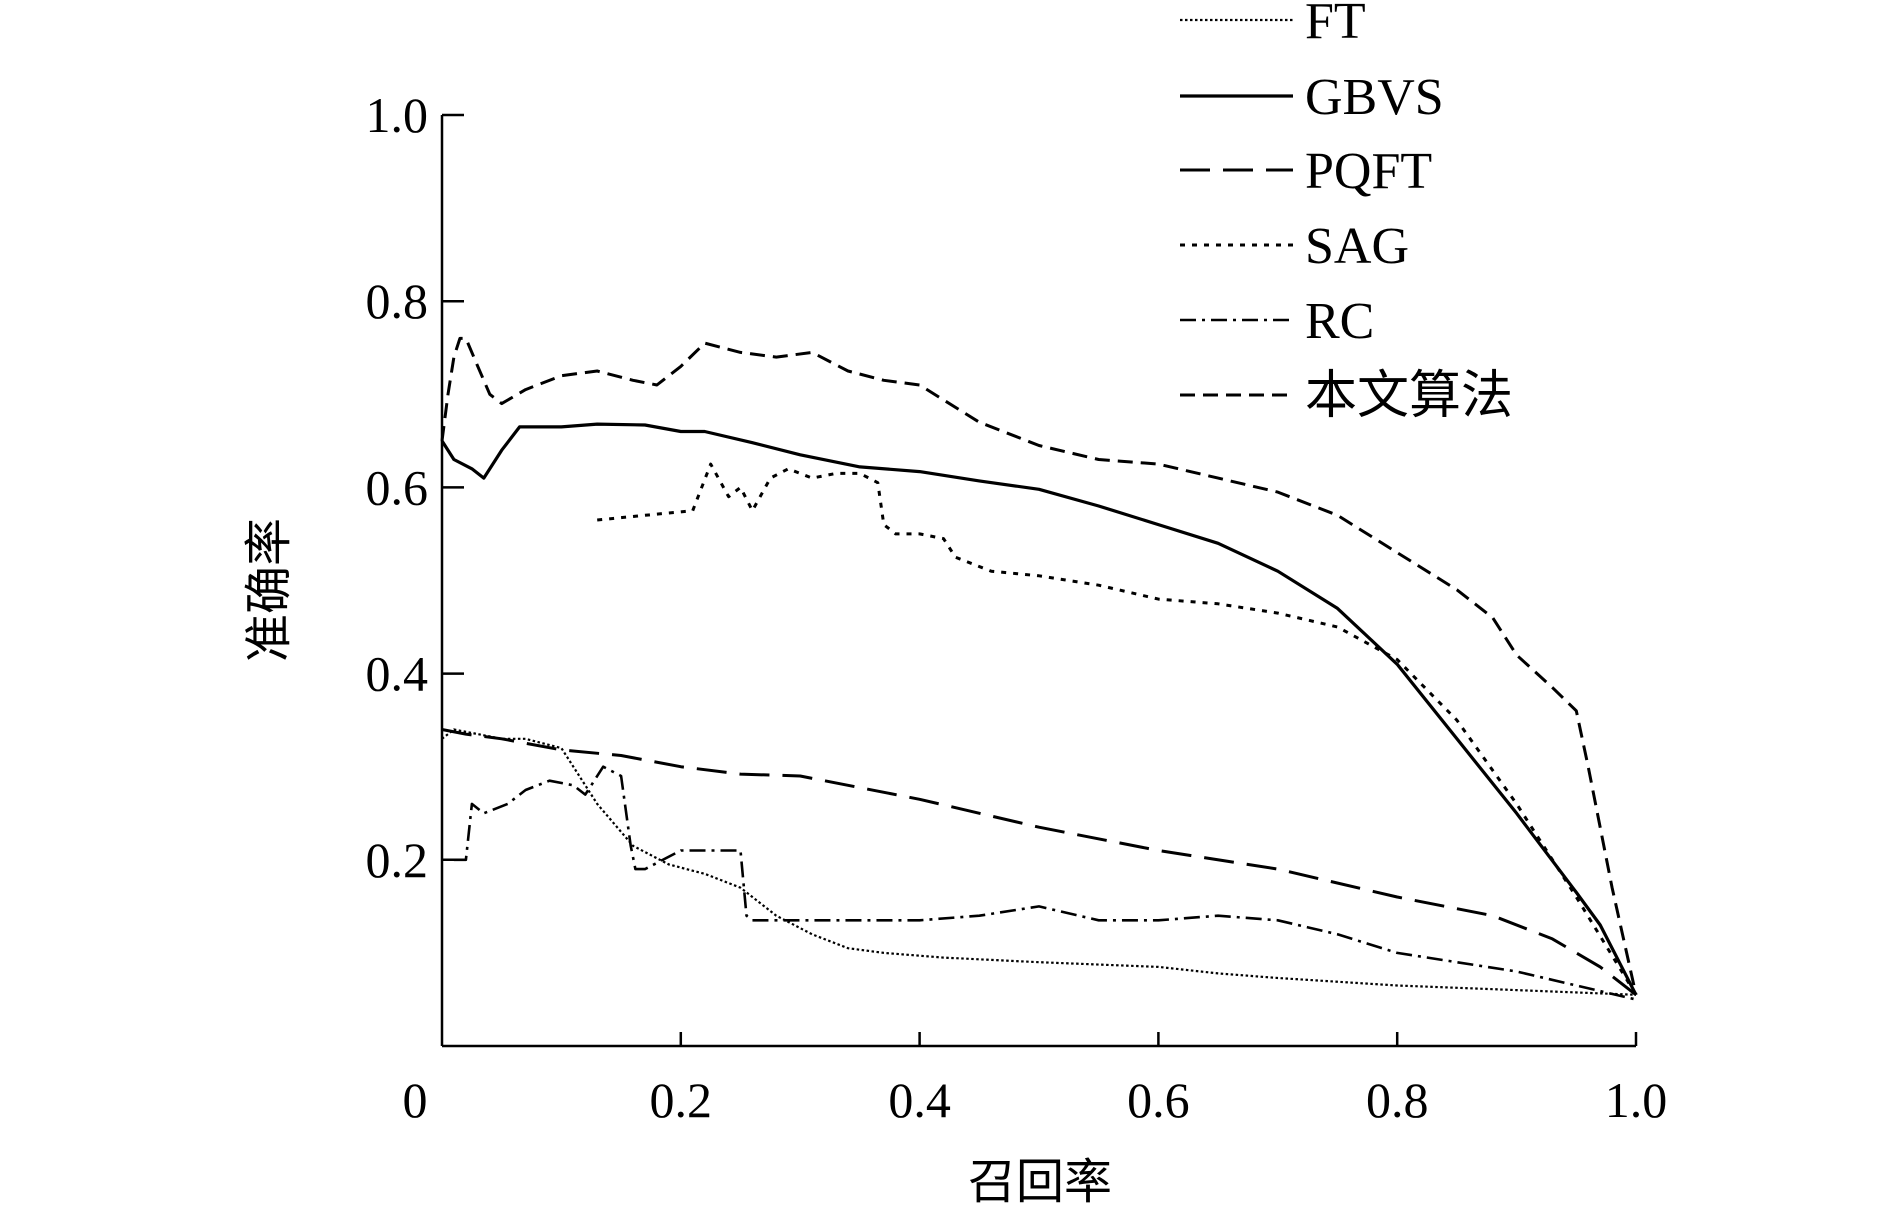 The image size is (1889, 1211). Describe the element at coordinates (1636, 1100) in the screenshot. I see `x-tick-label: 1.0` at that location.